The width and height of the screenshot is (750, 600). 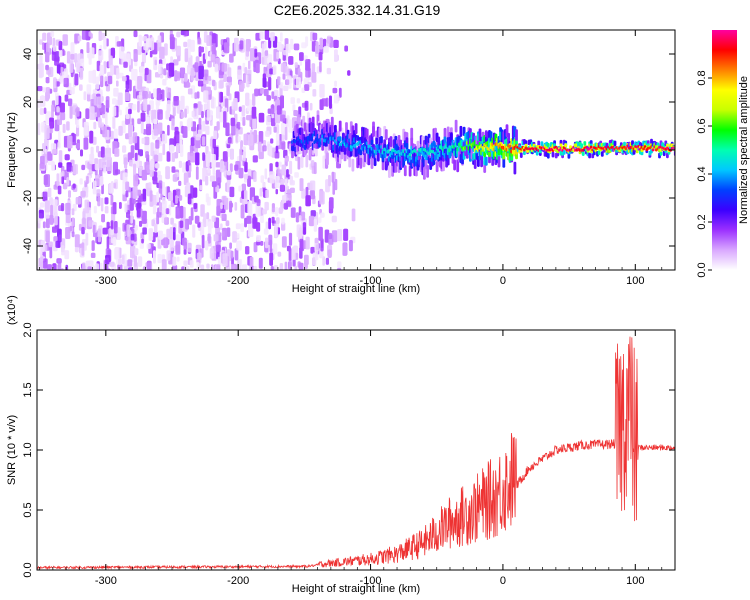 What do you see at coordinates (702, 269) in the screenshot?
I see `colorbar-tick-label: 0.0` at bounding box center [702, 269].